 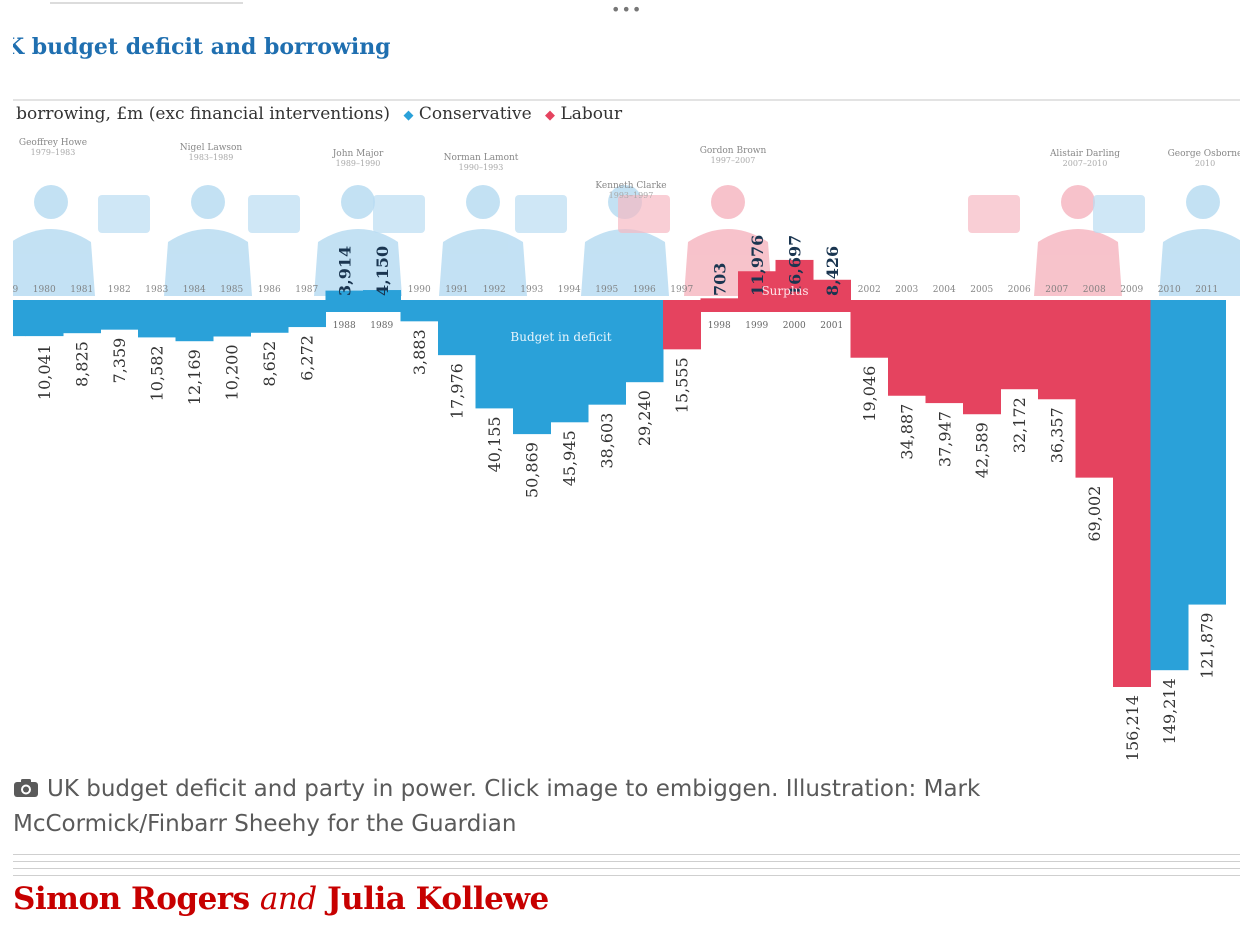 I want to click on bar-2011, so click(x=1207, y=458).